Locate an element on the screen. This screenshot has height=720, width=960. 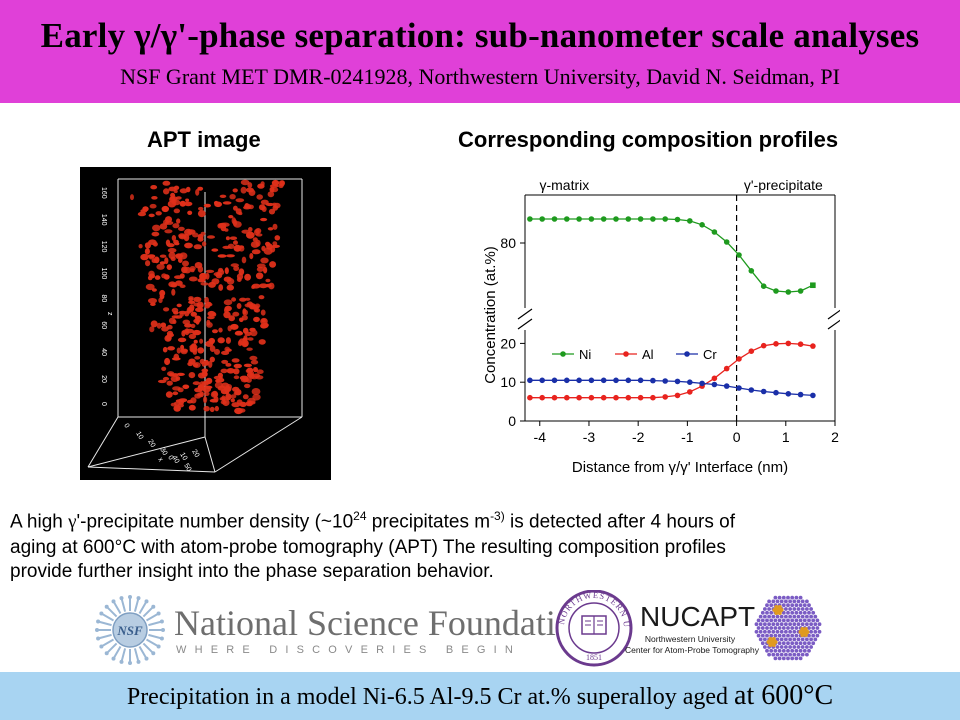
precipitate-atom is located at coordinates (807, 632).